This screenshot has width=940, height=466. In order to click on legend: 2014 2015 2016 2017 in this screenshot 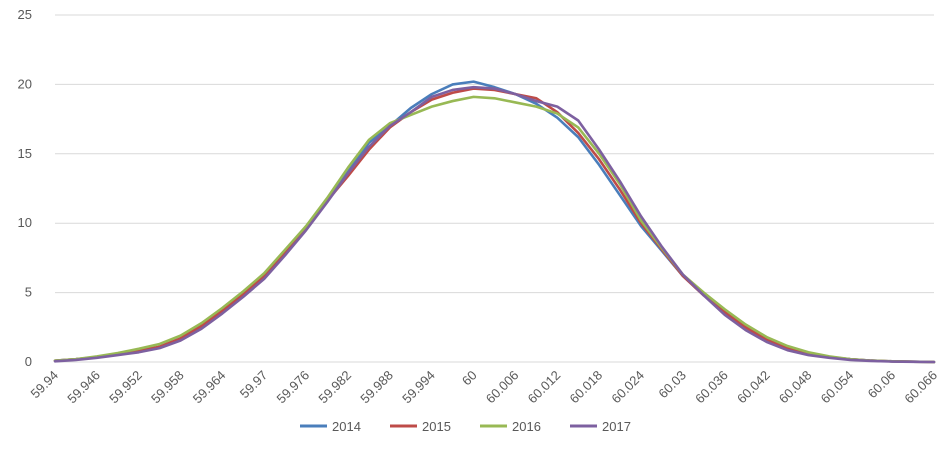, I will do `click(465, 426)`.